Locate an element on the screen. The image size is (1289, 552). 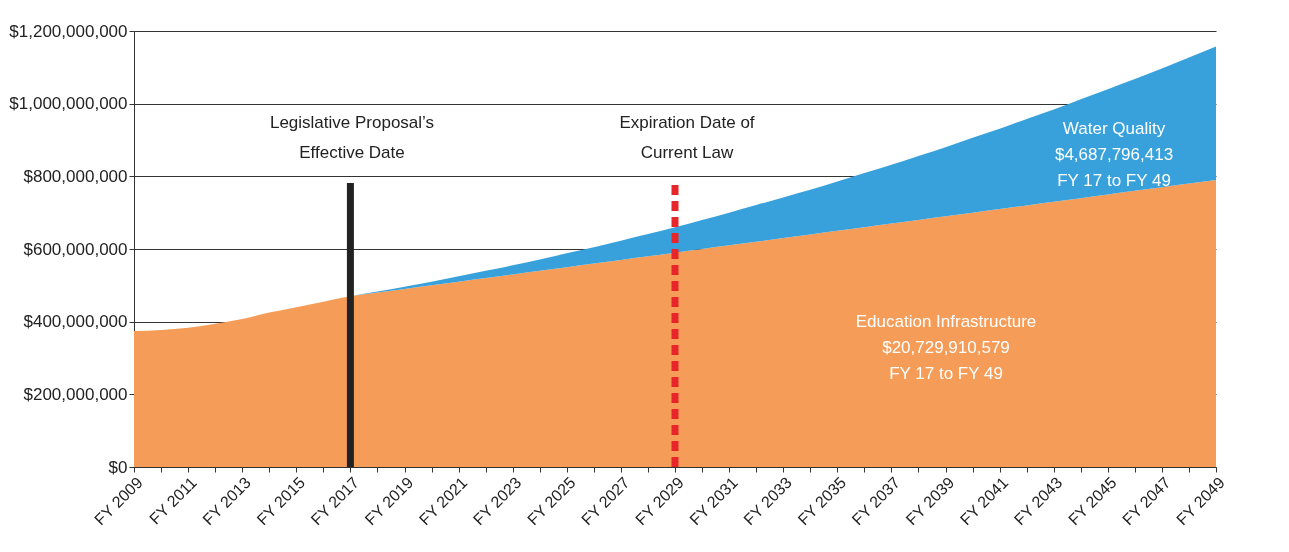
y-tick-label: $400,000,000 is located at coordinates (75, 322).